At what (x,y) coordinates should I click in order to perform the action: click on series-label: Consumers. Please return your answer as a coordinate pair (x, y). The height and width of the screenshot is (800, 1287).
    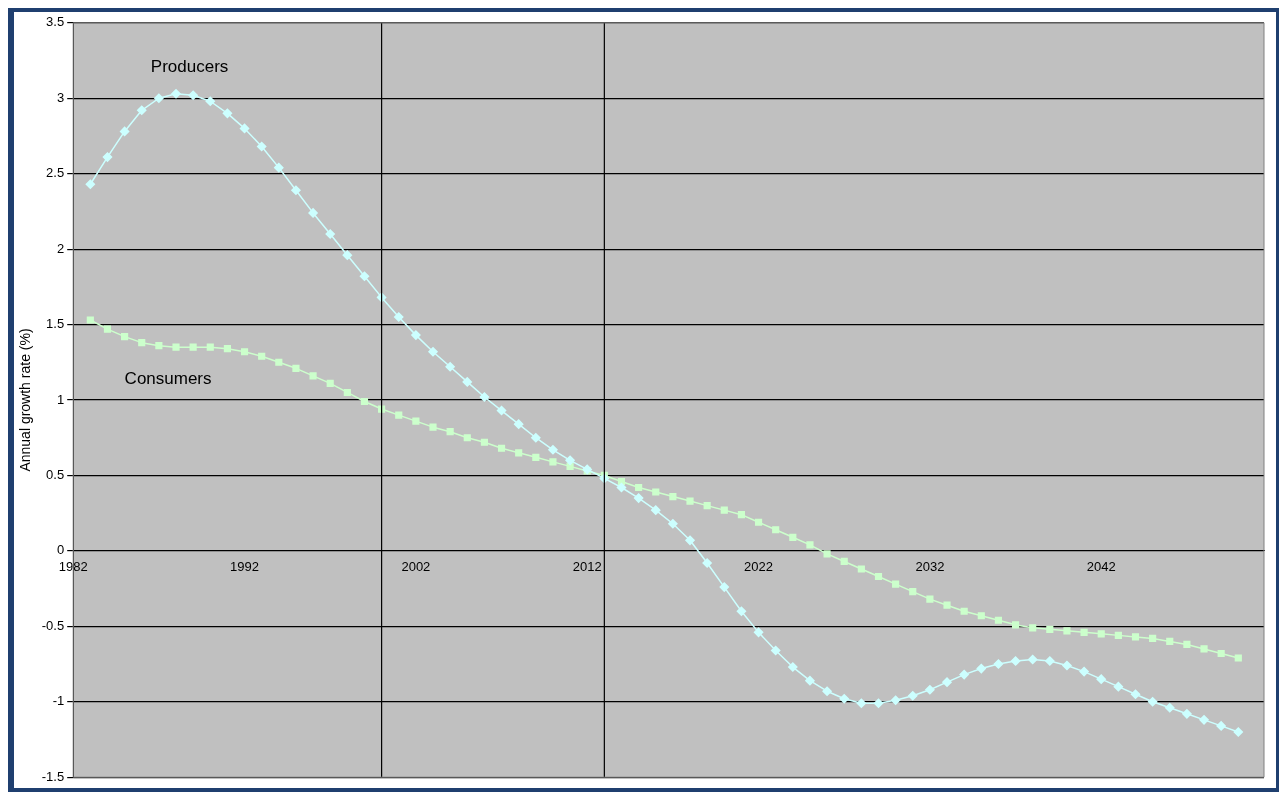
    Looking at the image, I should click on (168, 378).